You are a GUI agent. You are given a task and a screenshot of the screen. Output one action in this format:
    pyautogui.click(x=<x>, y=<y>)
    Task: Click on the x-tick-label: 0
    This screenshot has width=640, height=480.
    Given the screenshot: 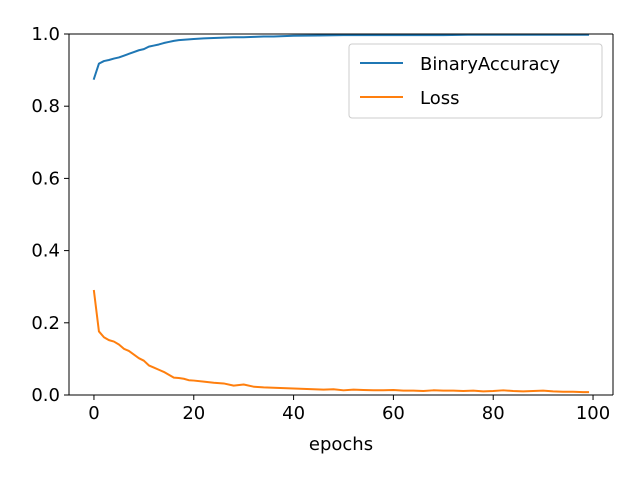 What is the action you would take?
    pyautogui.click(x=93, y=413)
    